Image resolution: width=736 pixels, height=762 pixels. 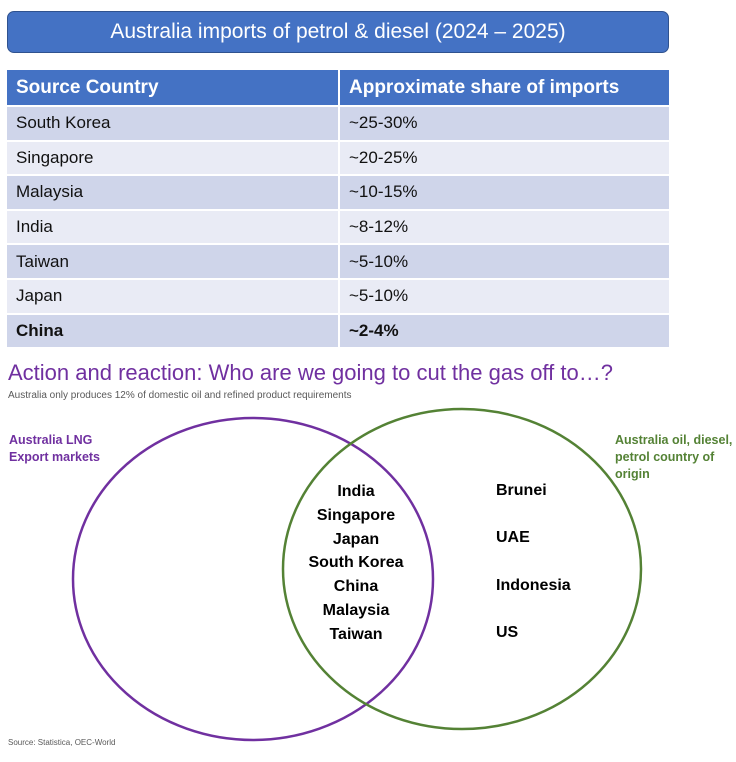 What do you see at coordinates (356, 587) in the screenshot?
I see `overlap-country: China` at bounding box center [356, 587].